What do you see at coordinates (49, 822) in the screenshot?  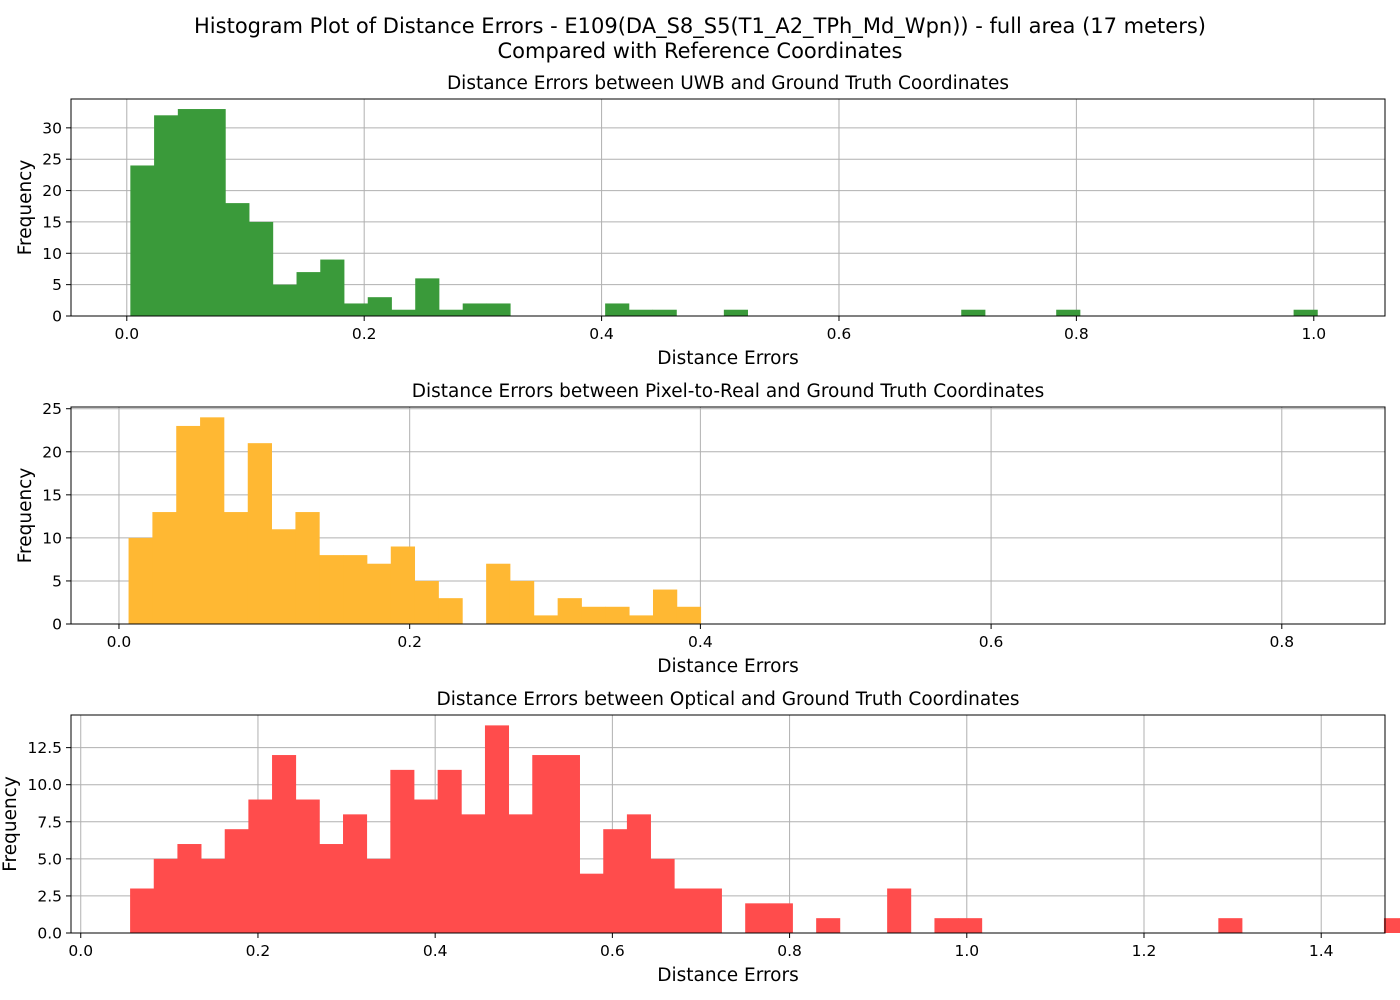 I see `y-tick-label: 7.5` at bounding box center [49, 822].